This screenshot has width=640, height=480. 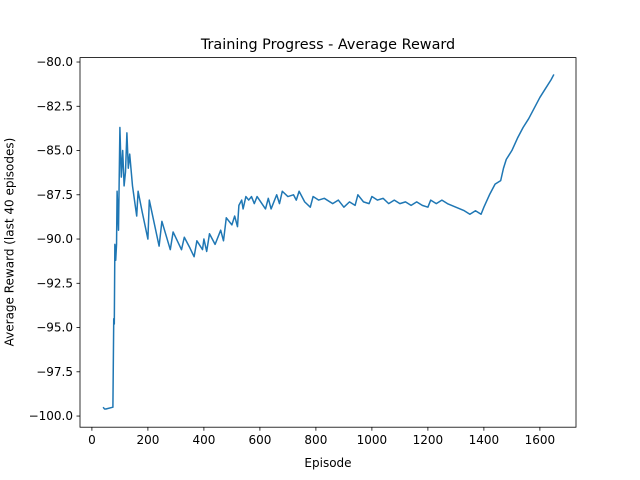 What do you see at coordinates (92, 440) in the screenshot?
I see `x-tick-label: 0` at bounding box center [92, 440].